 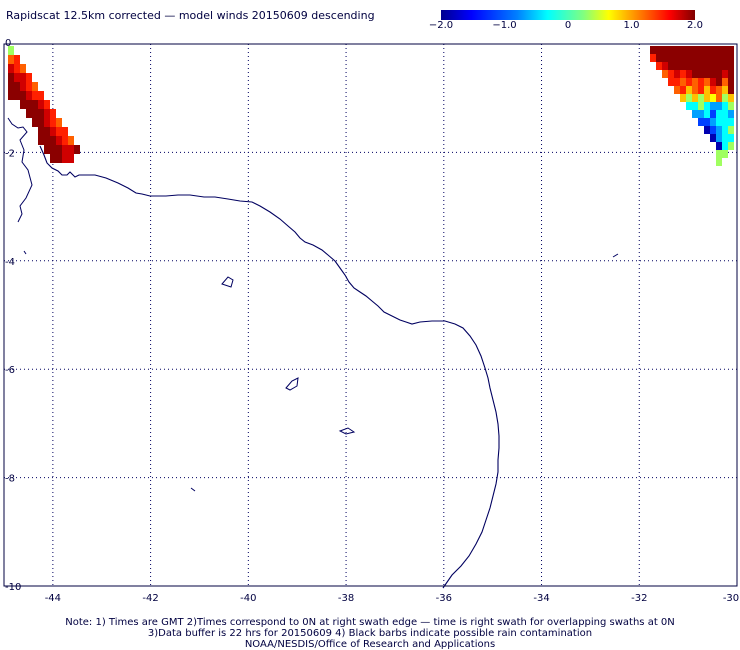 What do you see at coordinates (639, 598) in the screenshot?
I see `lon-tick-label: -32` at bounding box center [639, 598].